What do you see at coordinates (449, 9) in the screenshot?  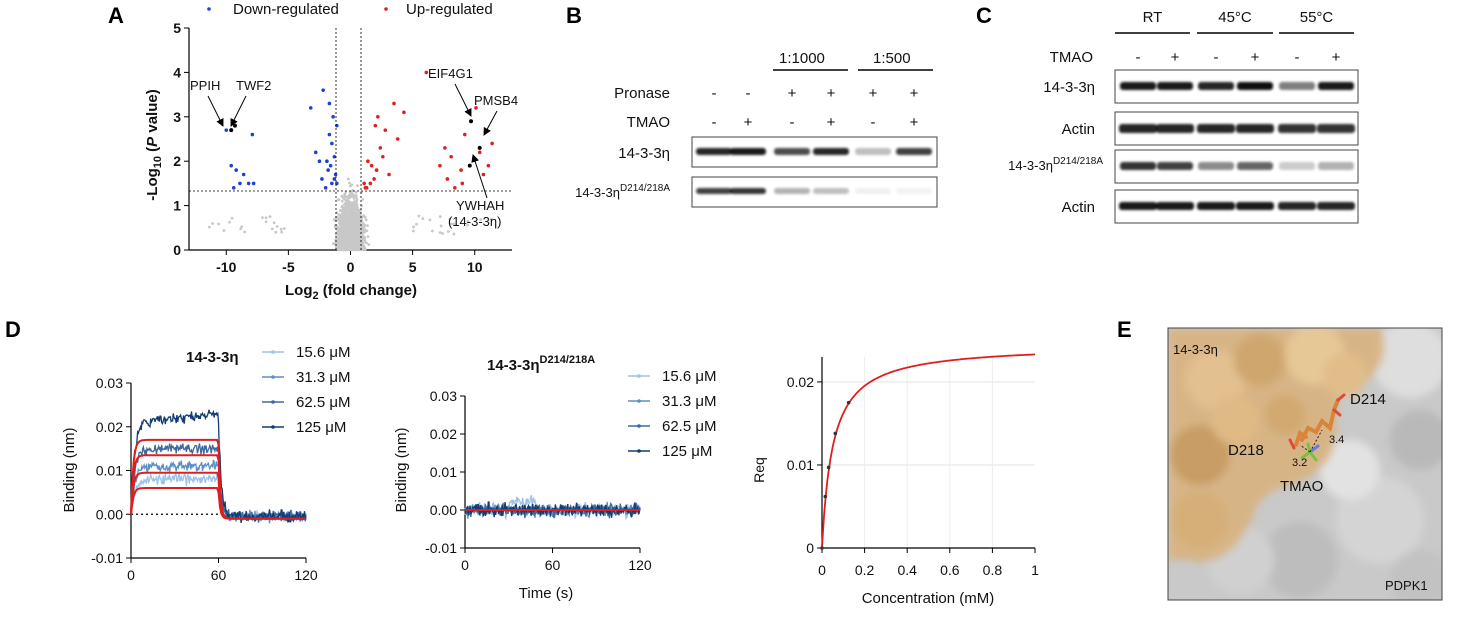 I see `legend-up-label: Up-regulated` at bounding box center [449, 9].